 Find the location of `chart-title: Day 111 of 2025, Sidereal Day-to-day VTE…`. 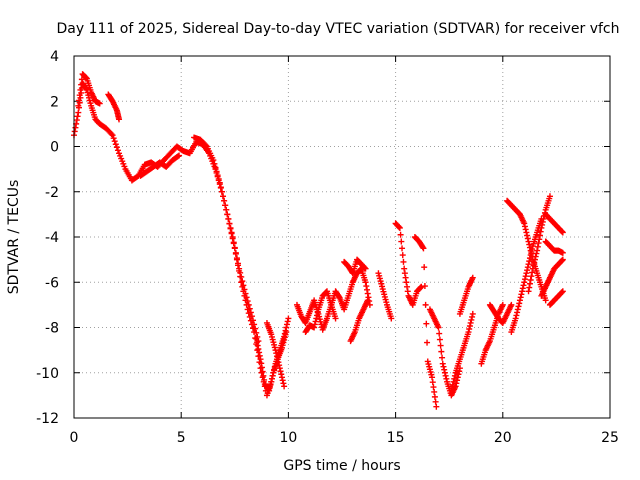

chart-title: Day 111 of 2025, Sidereal Day-to-day VTE… is located at coordinates (337, 29).